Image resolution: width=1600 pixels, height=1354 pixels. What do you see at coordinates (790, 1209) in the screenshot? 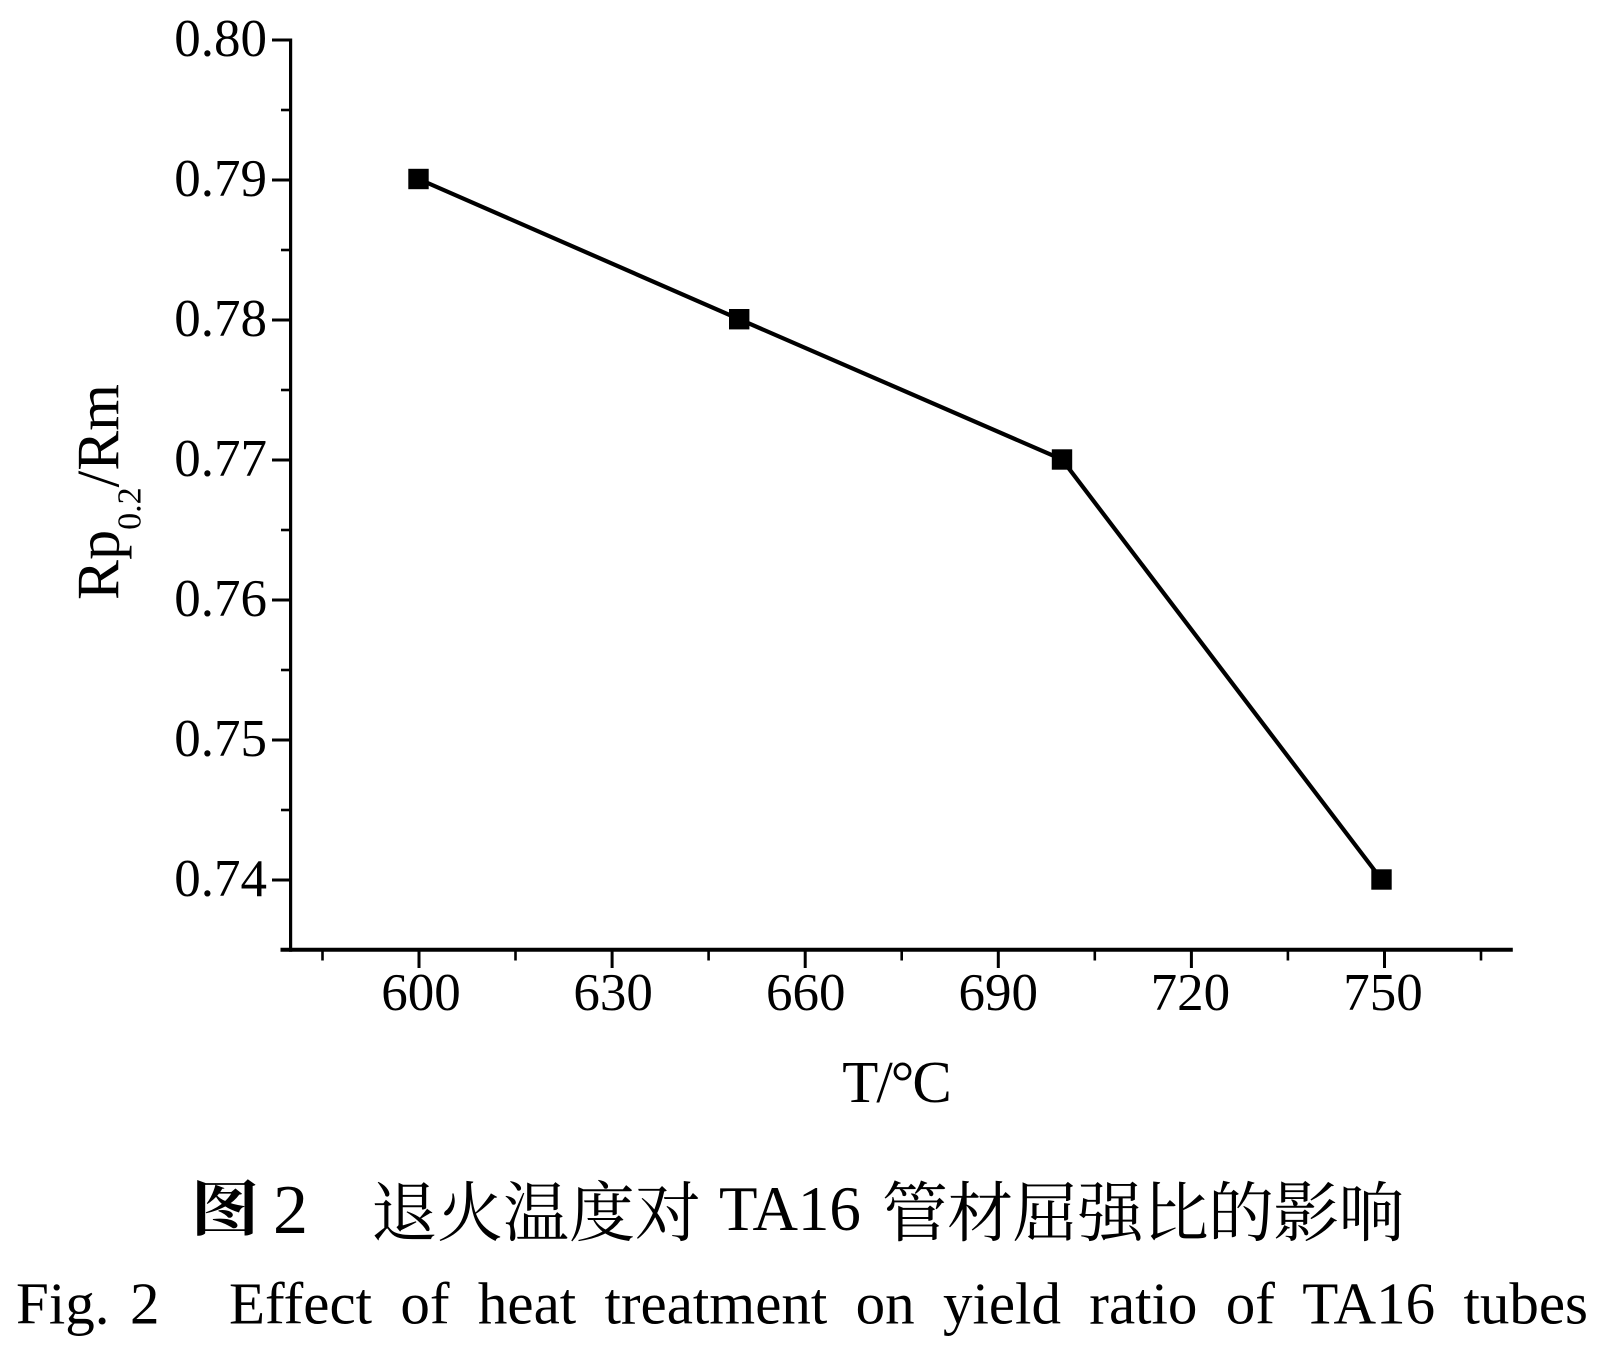
I see `svg-text: TA16` at bounding box center [790, 1209].